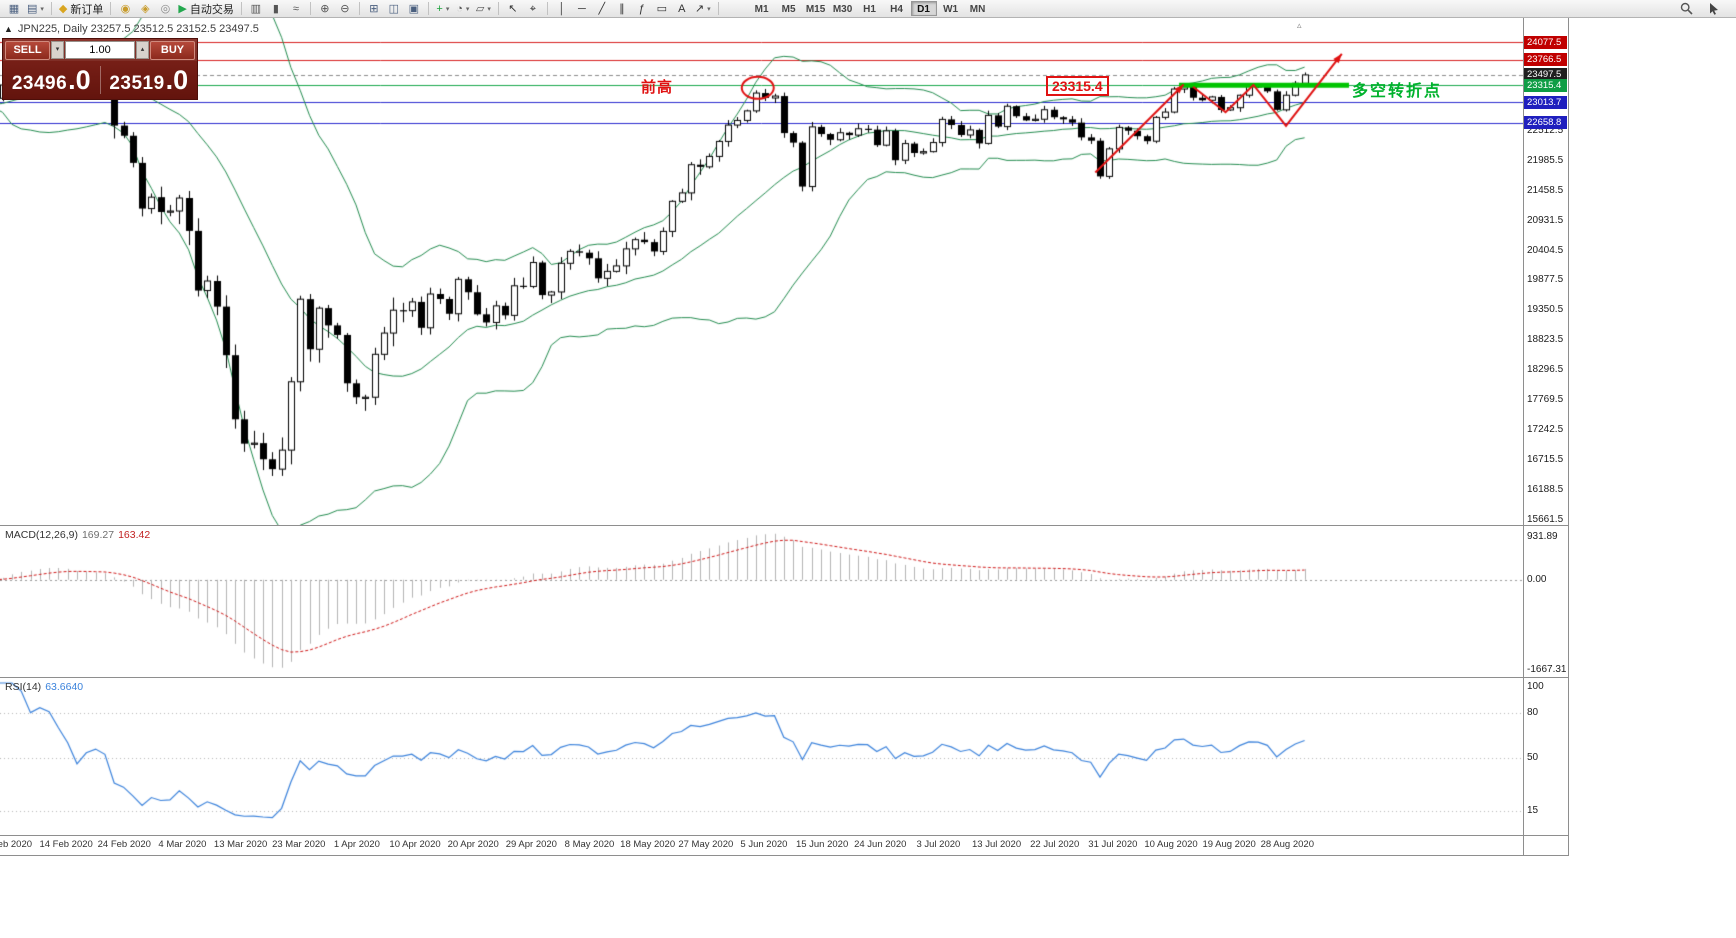 The height and width of the screenshot is (938, 1736). I want to click on date-label: 13 Jul 2020, so click(996, 844).